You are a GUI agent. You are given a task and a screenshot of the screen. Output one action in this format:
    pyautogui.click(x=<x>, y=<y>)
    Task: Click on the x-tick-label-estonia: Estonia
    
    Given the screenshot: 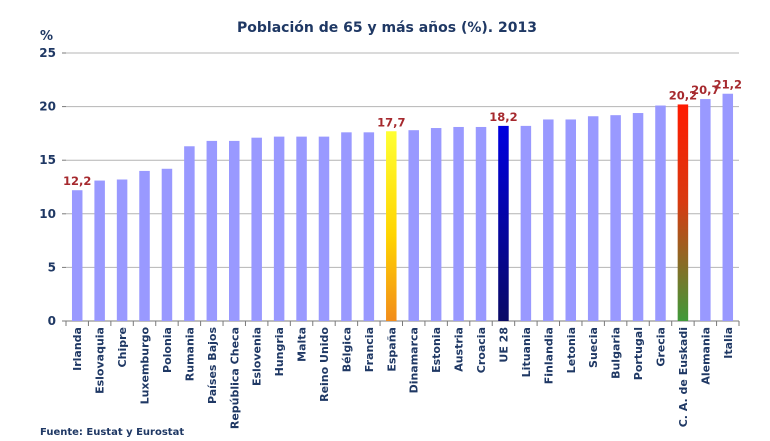 What is the action you would take?
    pyautogui.click(x=436, y=350)
    